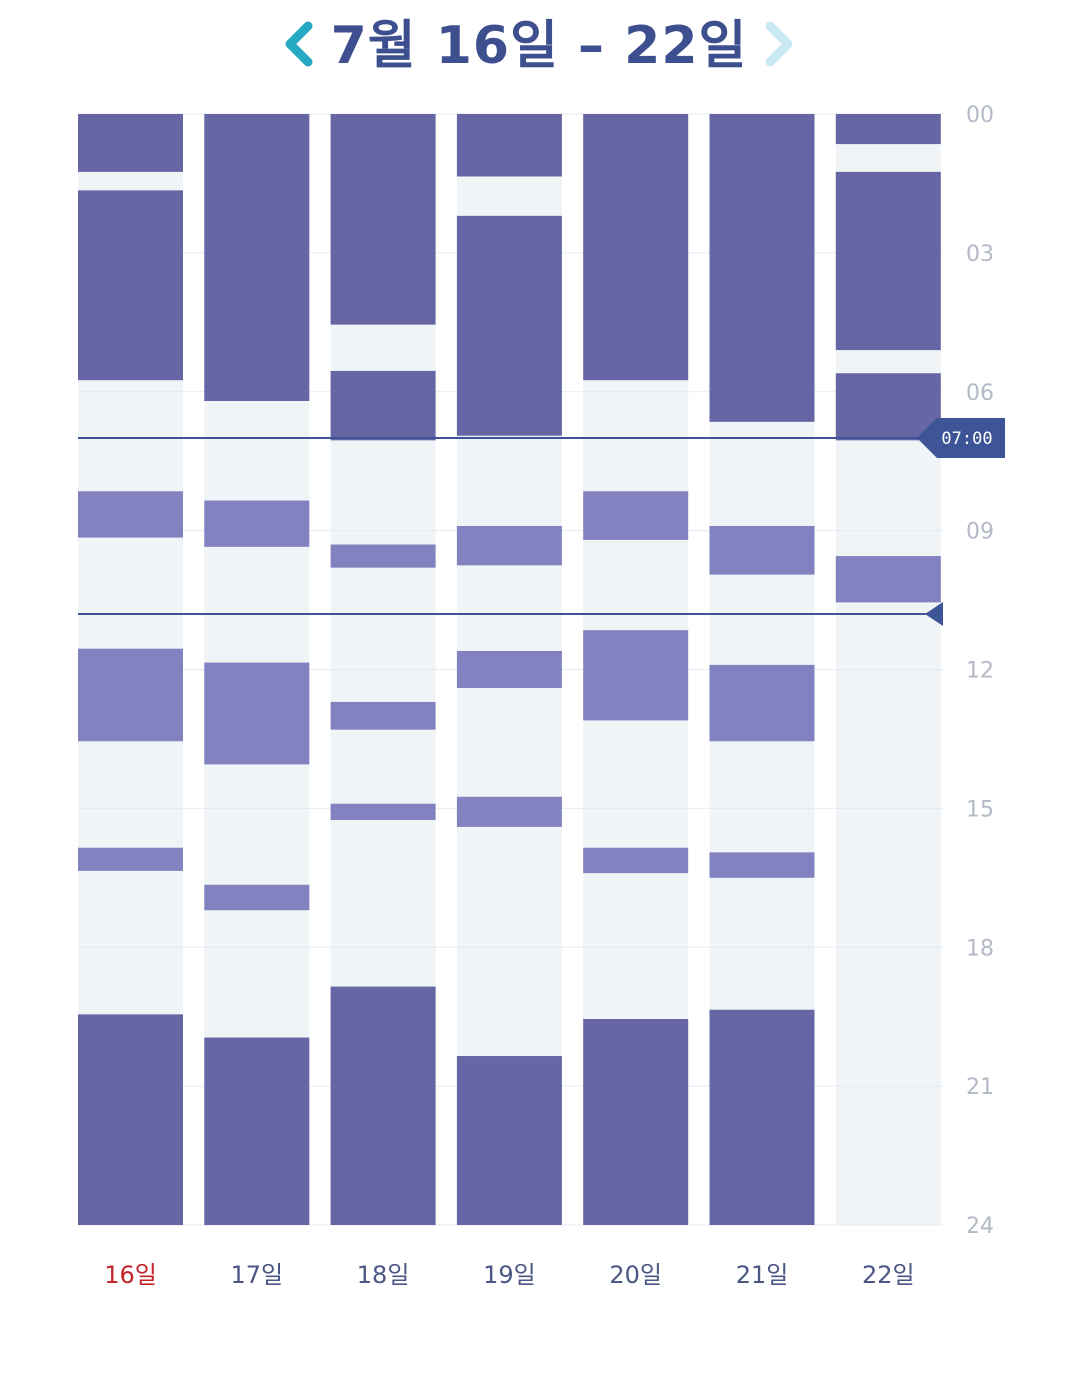 This screenshot has width=1078, height=1376. What do you see at coordinates (966, 439) in the screenshot?
I see `current-time-label: 07:00` at bounding box center [966, 439].